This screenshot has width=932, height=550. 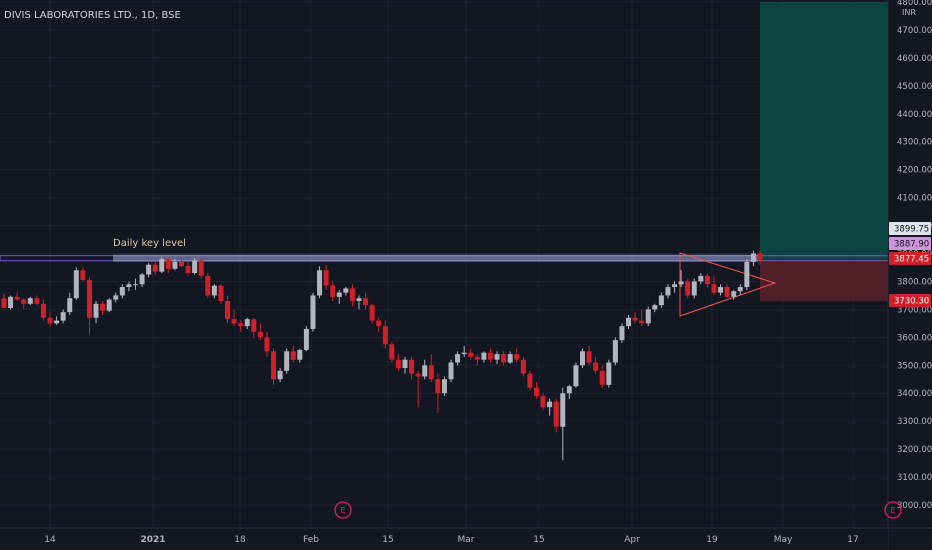 I want to click on price-labels: 3899.75 3887.90 3877.45 3730.30, so click(x=910, y=264).